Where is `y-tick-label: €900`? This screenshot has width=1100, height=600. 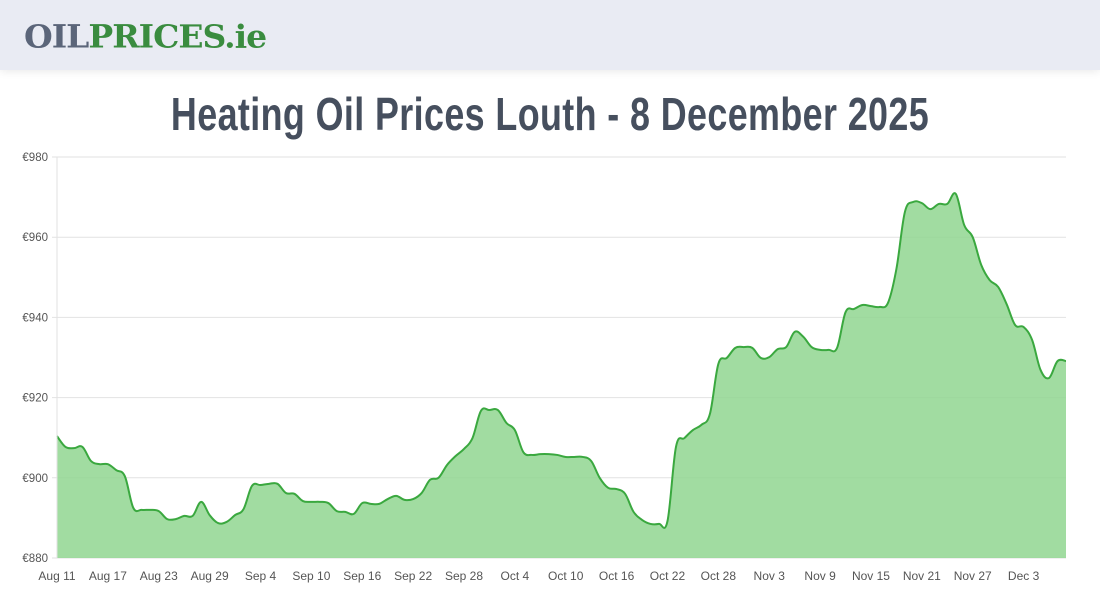
y-tick-label: €900 is located at coordinates (35, 479).